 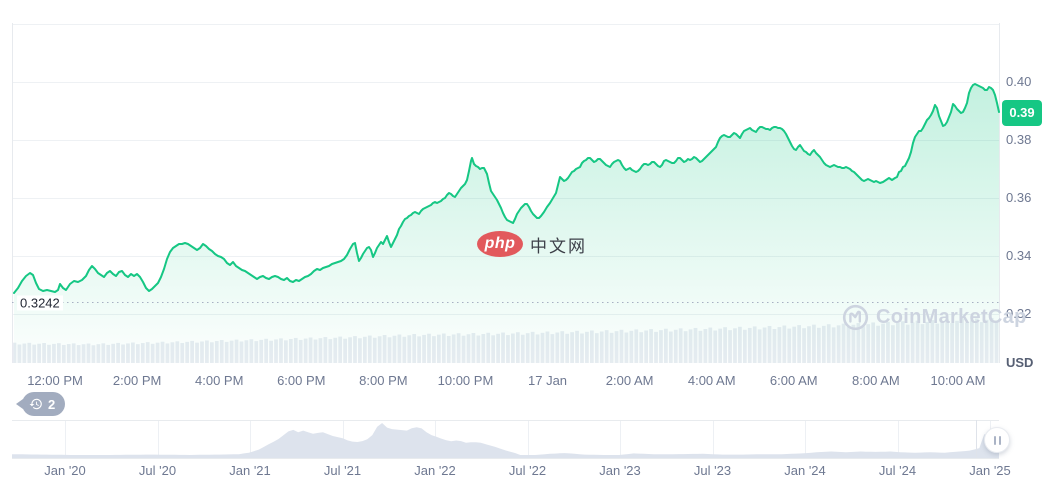 What do you see at coordinates (1019, 139) in the screenshot?
I see `y-axis-label: 0.38` at bounding box center [1019, 139].